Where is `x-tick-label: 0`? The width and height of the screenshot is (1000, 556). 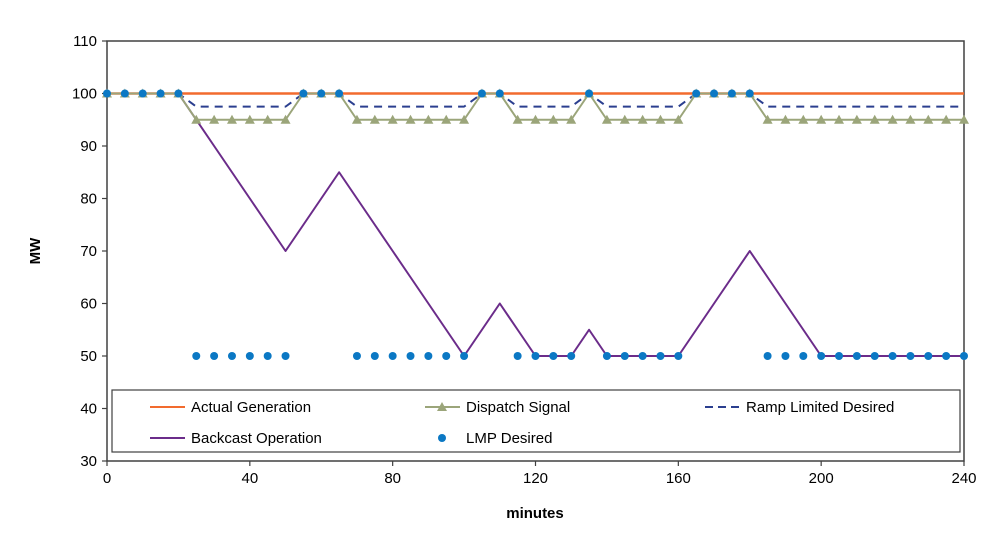 x-tick-label: 0 is located at coordinates (107, 478).